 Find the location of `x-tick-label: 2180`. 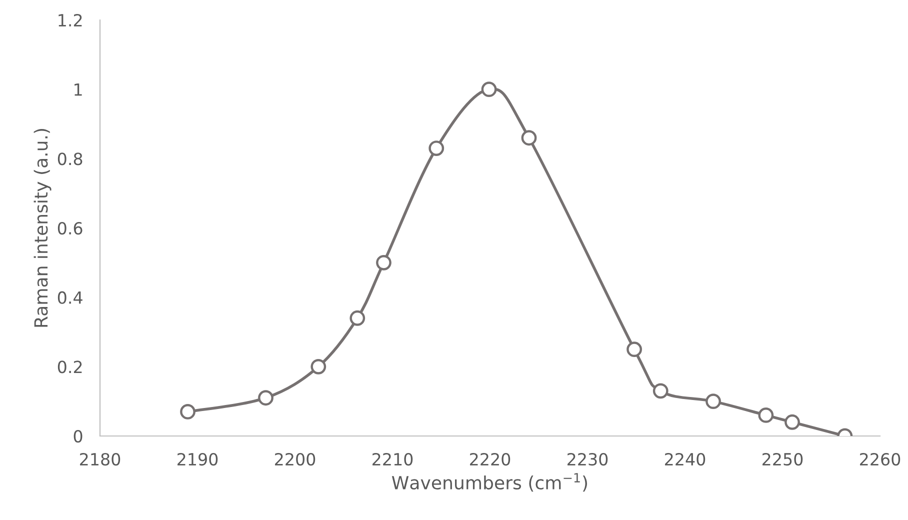

x-tick-label: 2180 is located at coordinates (100, 459).